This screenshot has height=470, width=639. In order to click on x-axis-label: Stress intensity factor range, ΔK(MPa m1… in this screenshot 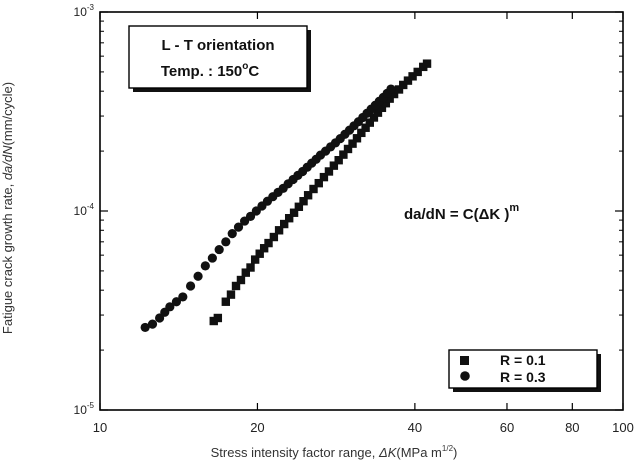, I will do `click(334, 452)`.